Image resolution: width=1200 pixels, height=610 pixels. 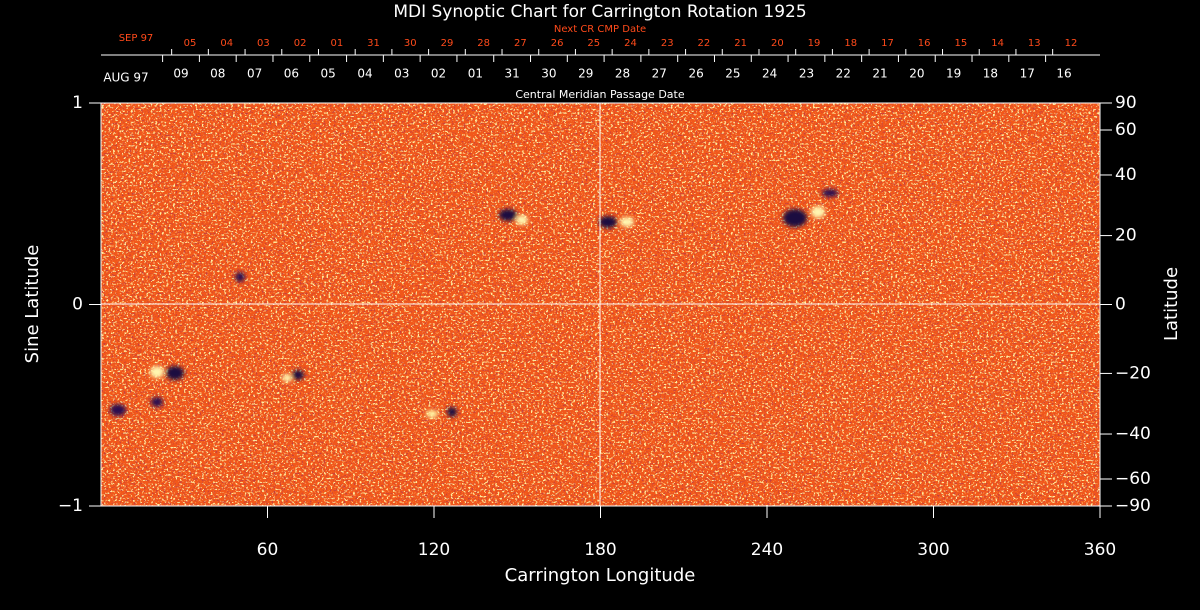 I want to click on top-date-label: 18, so click(x=990, y=74).